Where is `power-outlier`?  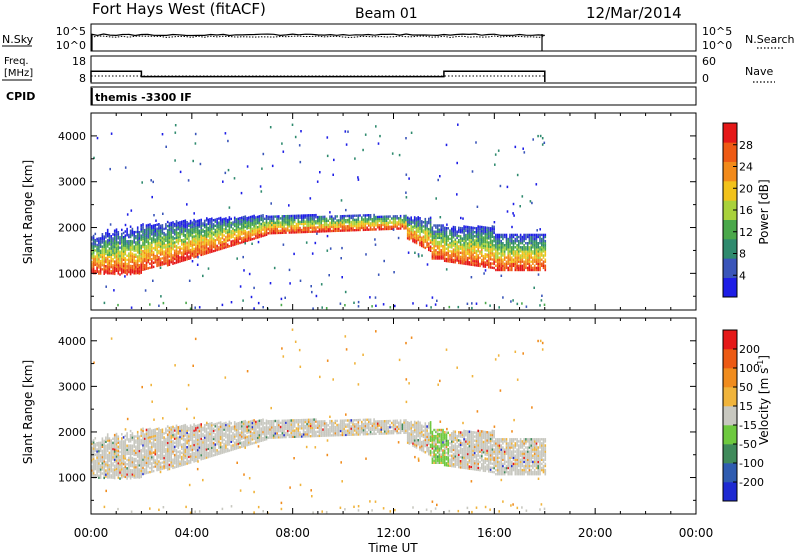
power-outlier is located at coordinates (472, 303).